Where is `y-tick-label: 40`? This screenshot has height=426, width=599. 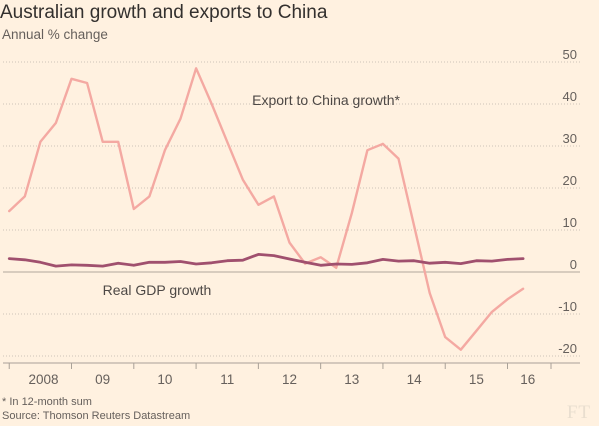
y-tick-label: 40 is located at coordinates (570, 96).